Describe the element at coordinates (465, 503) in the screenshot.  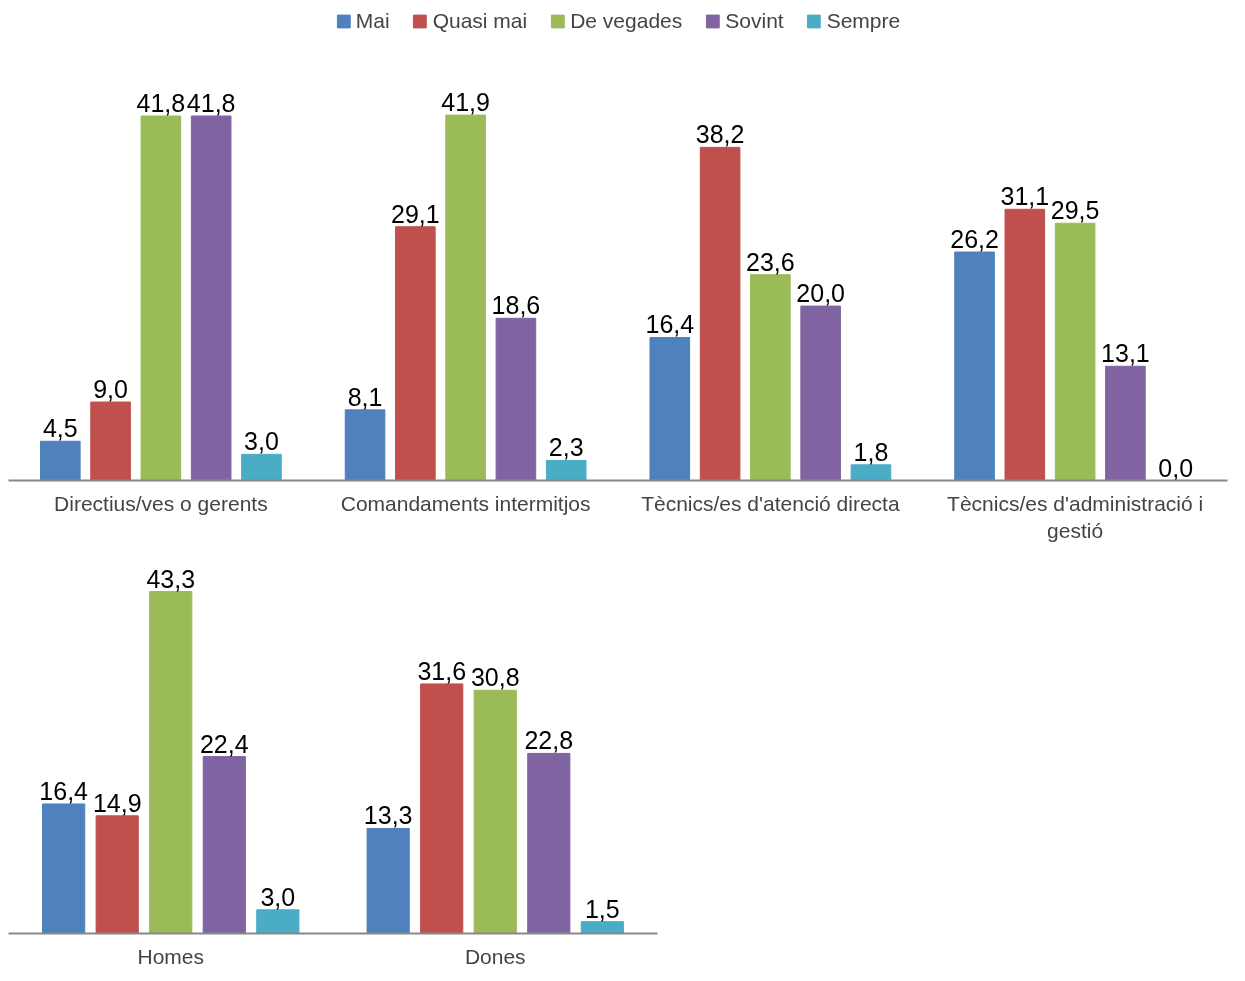
I see `x-tick-label: Comandaments intermitjos` at that location.